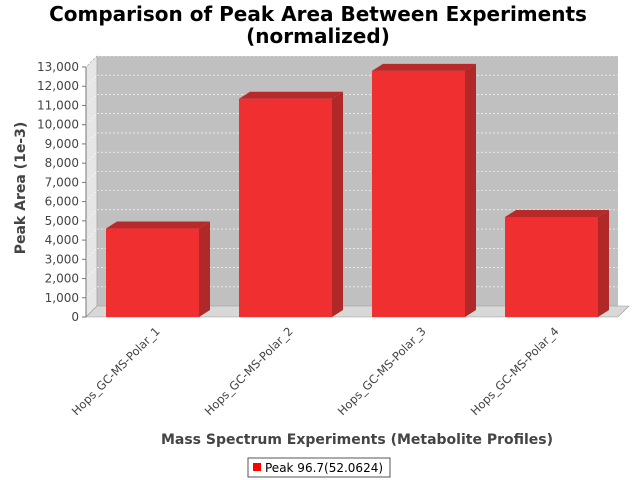 The height and width of the screenshot is (480, 640). I want to click on y-tick-label: 1,000, so click(62, 298).